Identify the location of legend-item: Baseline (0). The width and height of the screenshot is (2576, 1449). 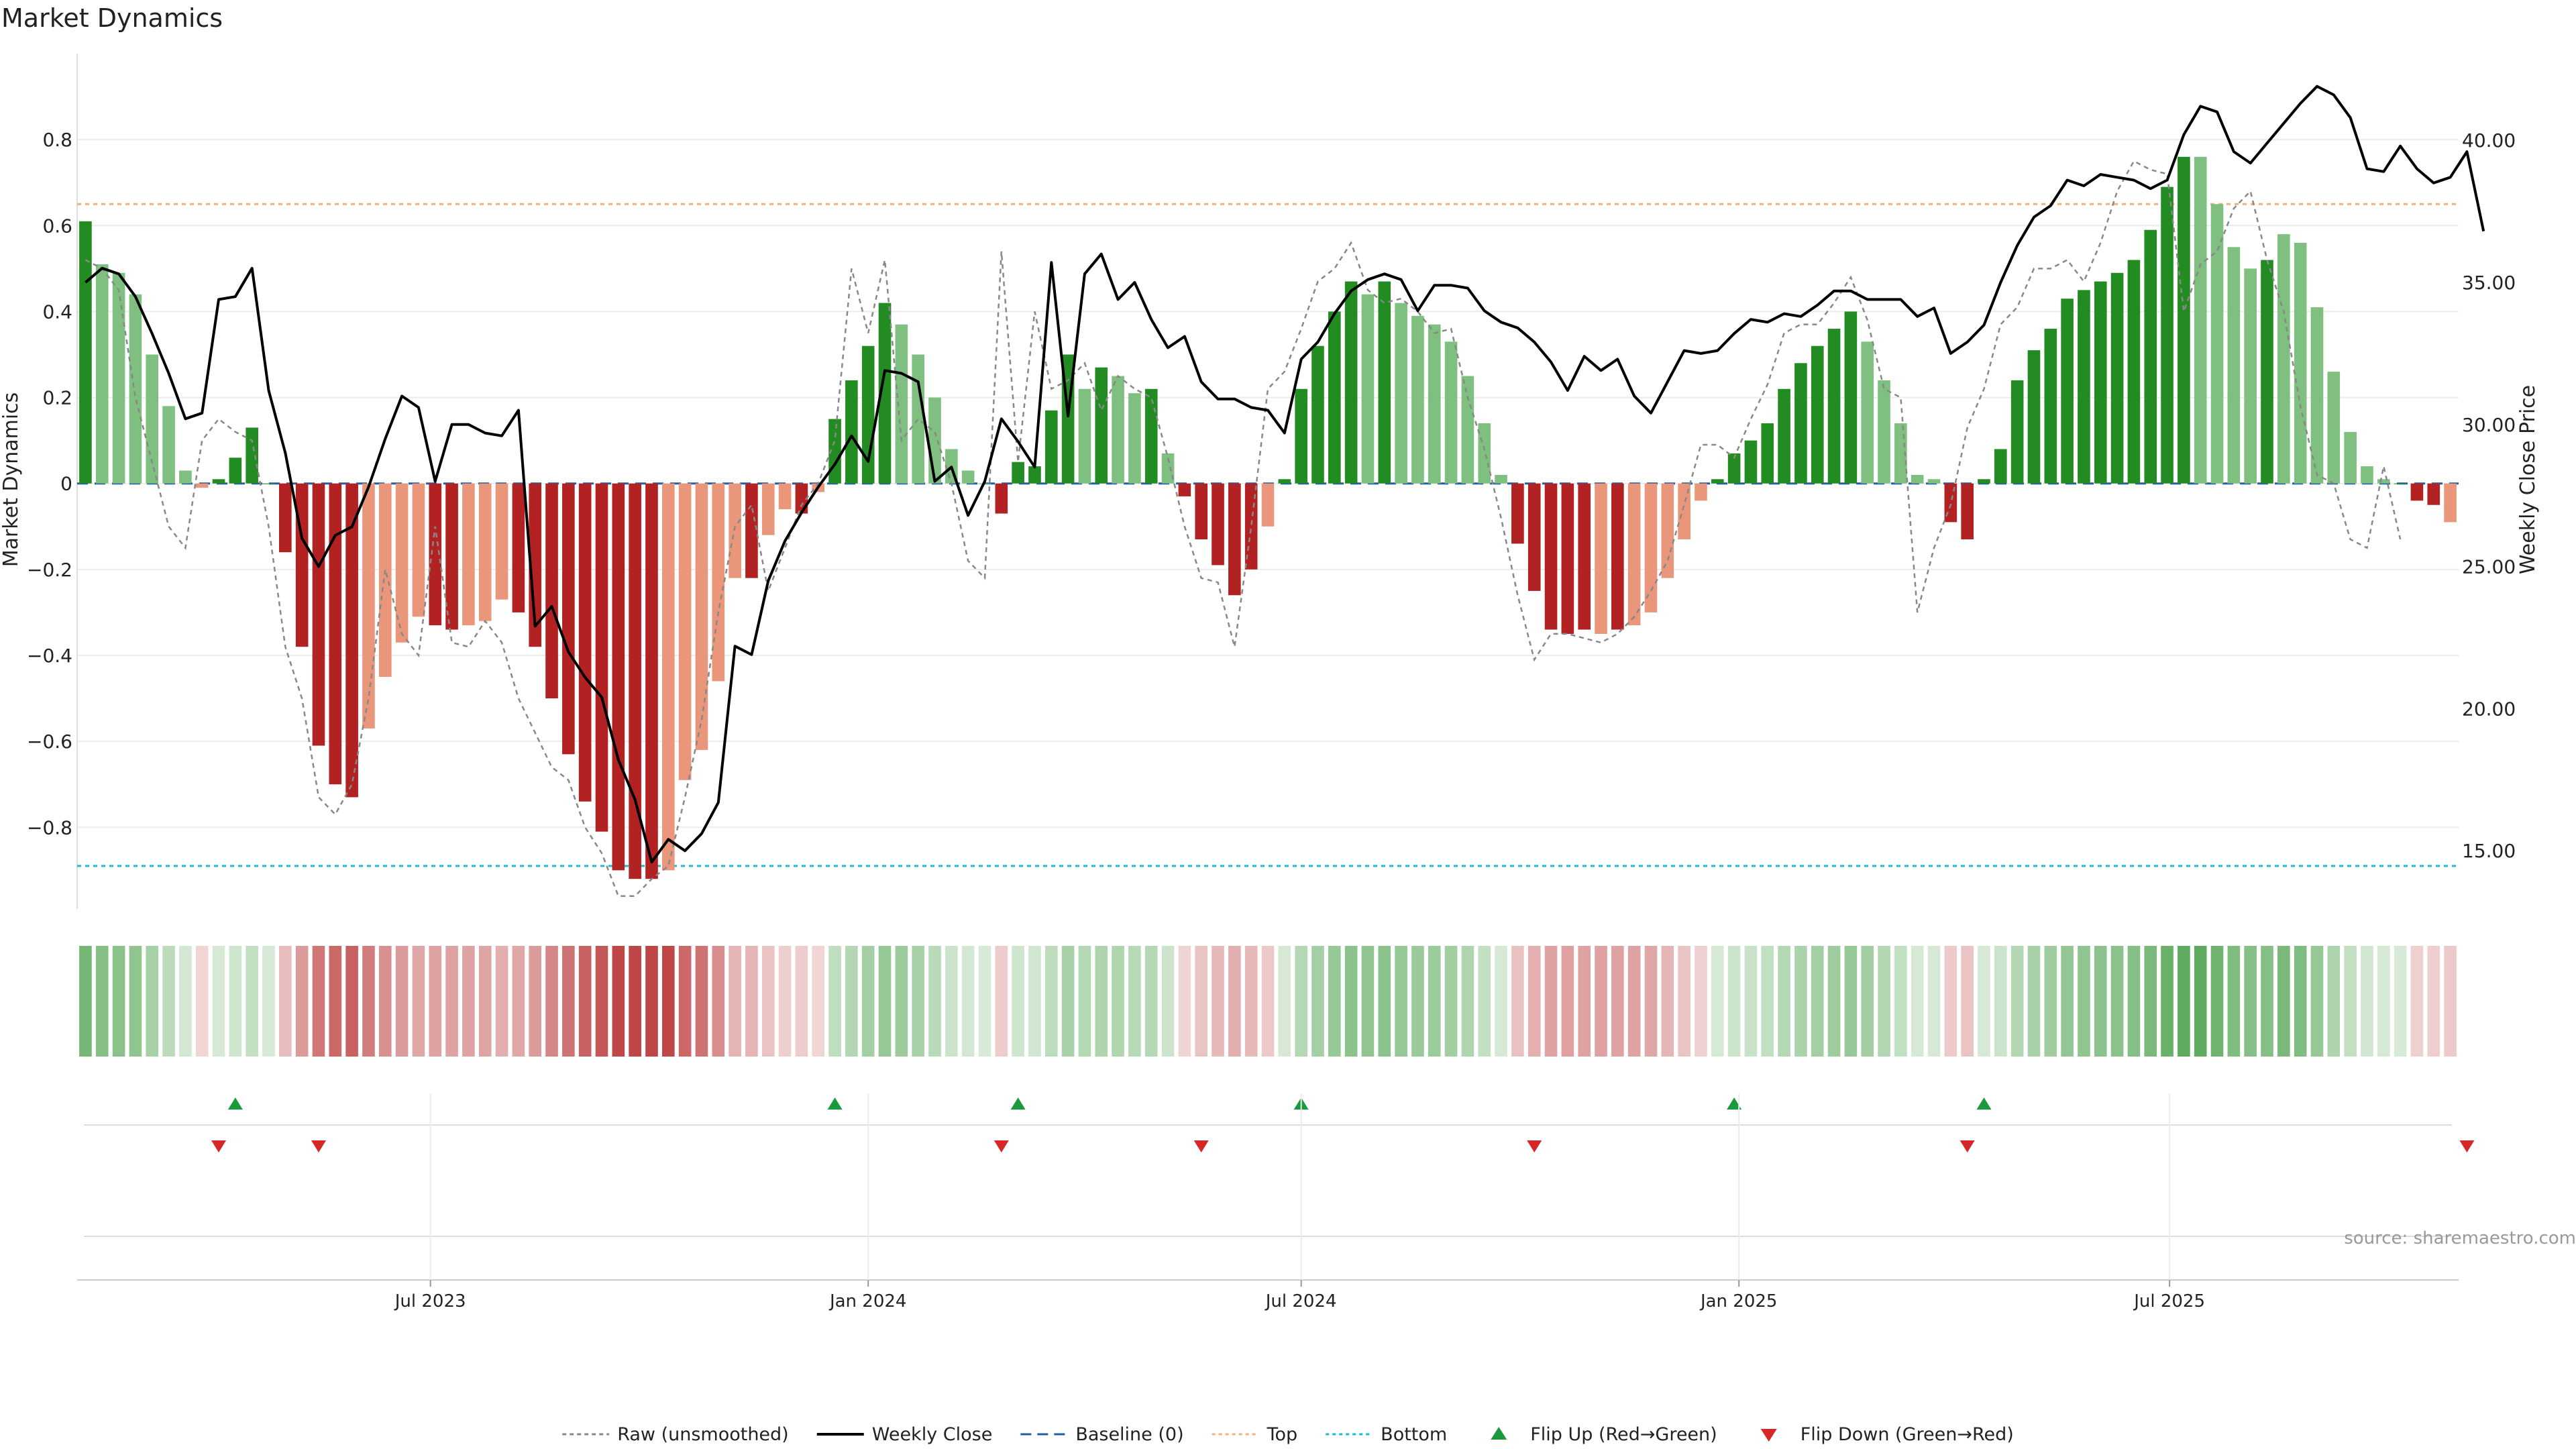
(1102, 1434).